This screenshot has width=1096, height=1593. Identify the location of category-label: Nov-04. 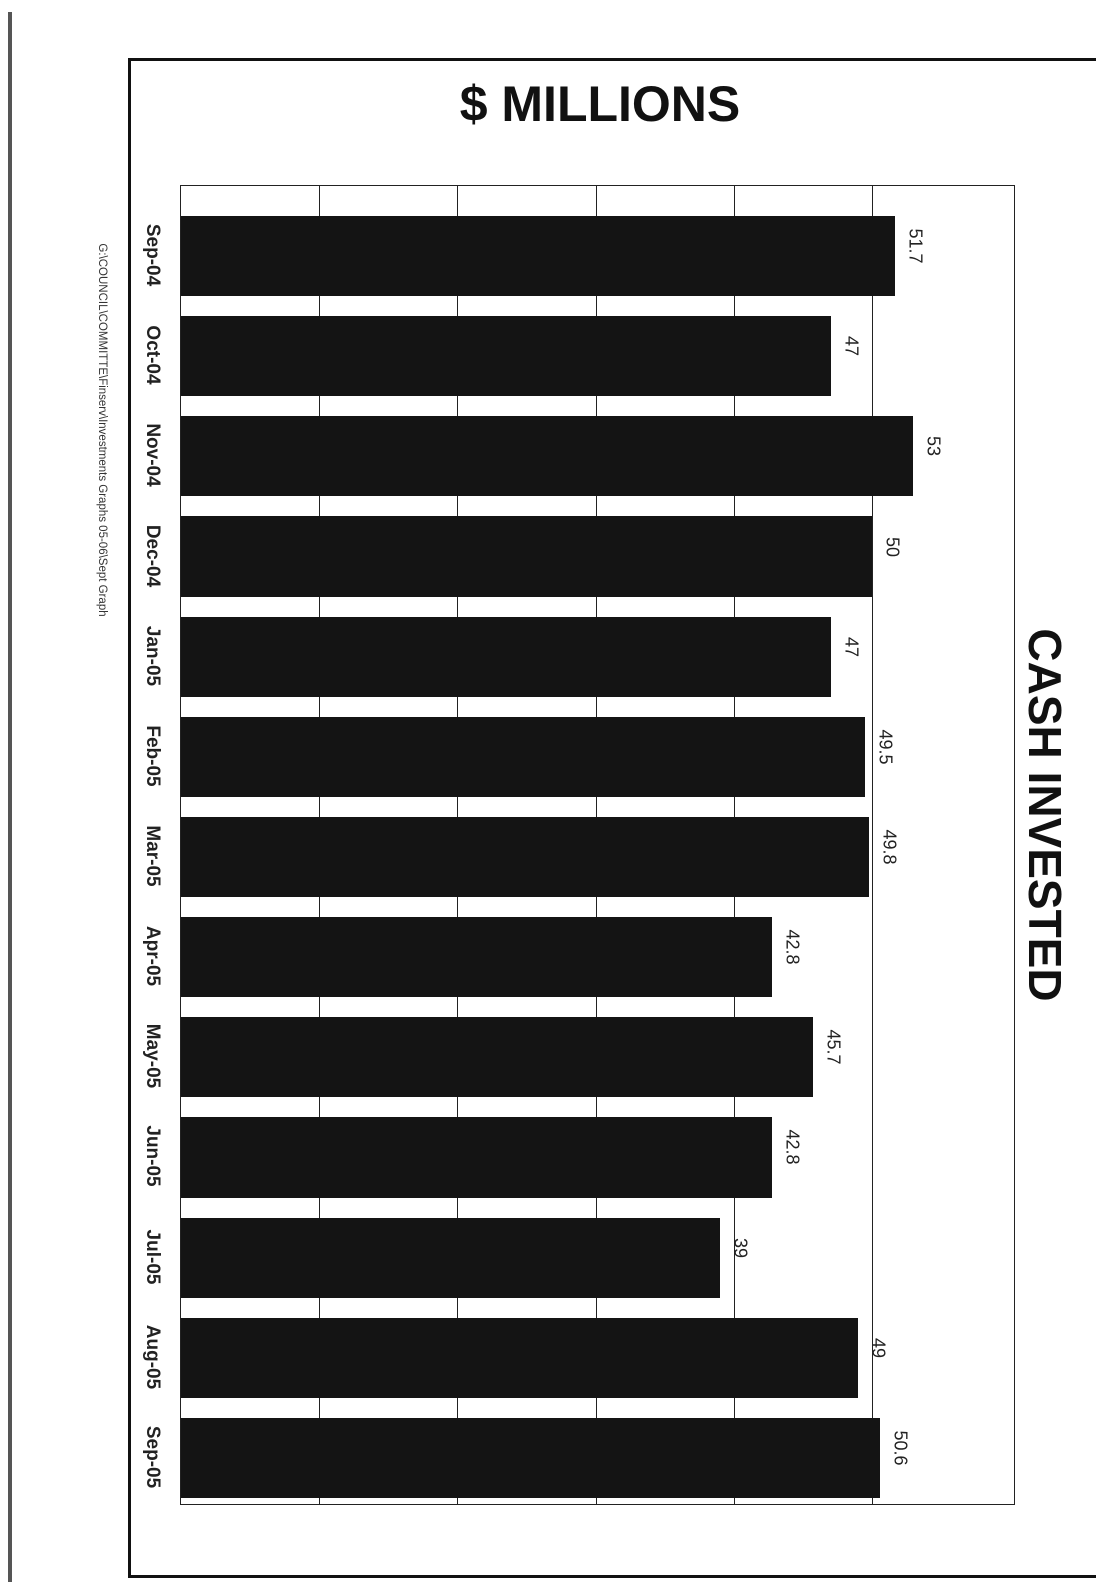
(152, 455).